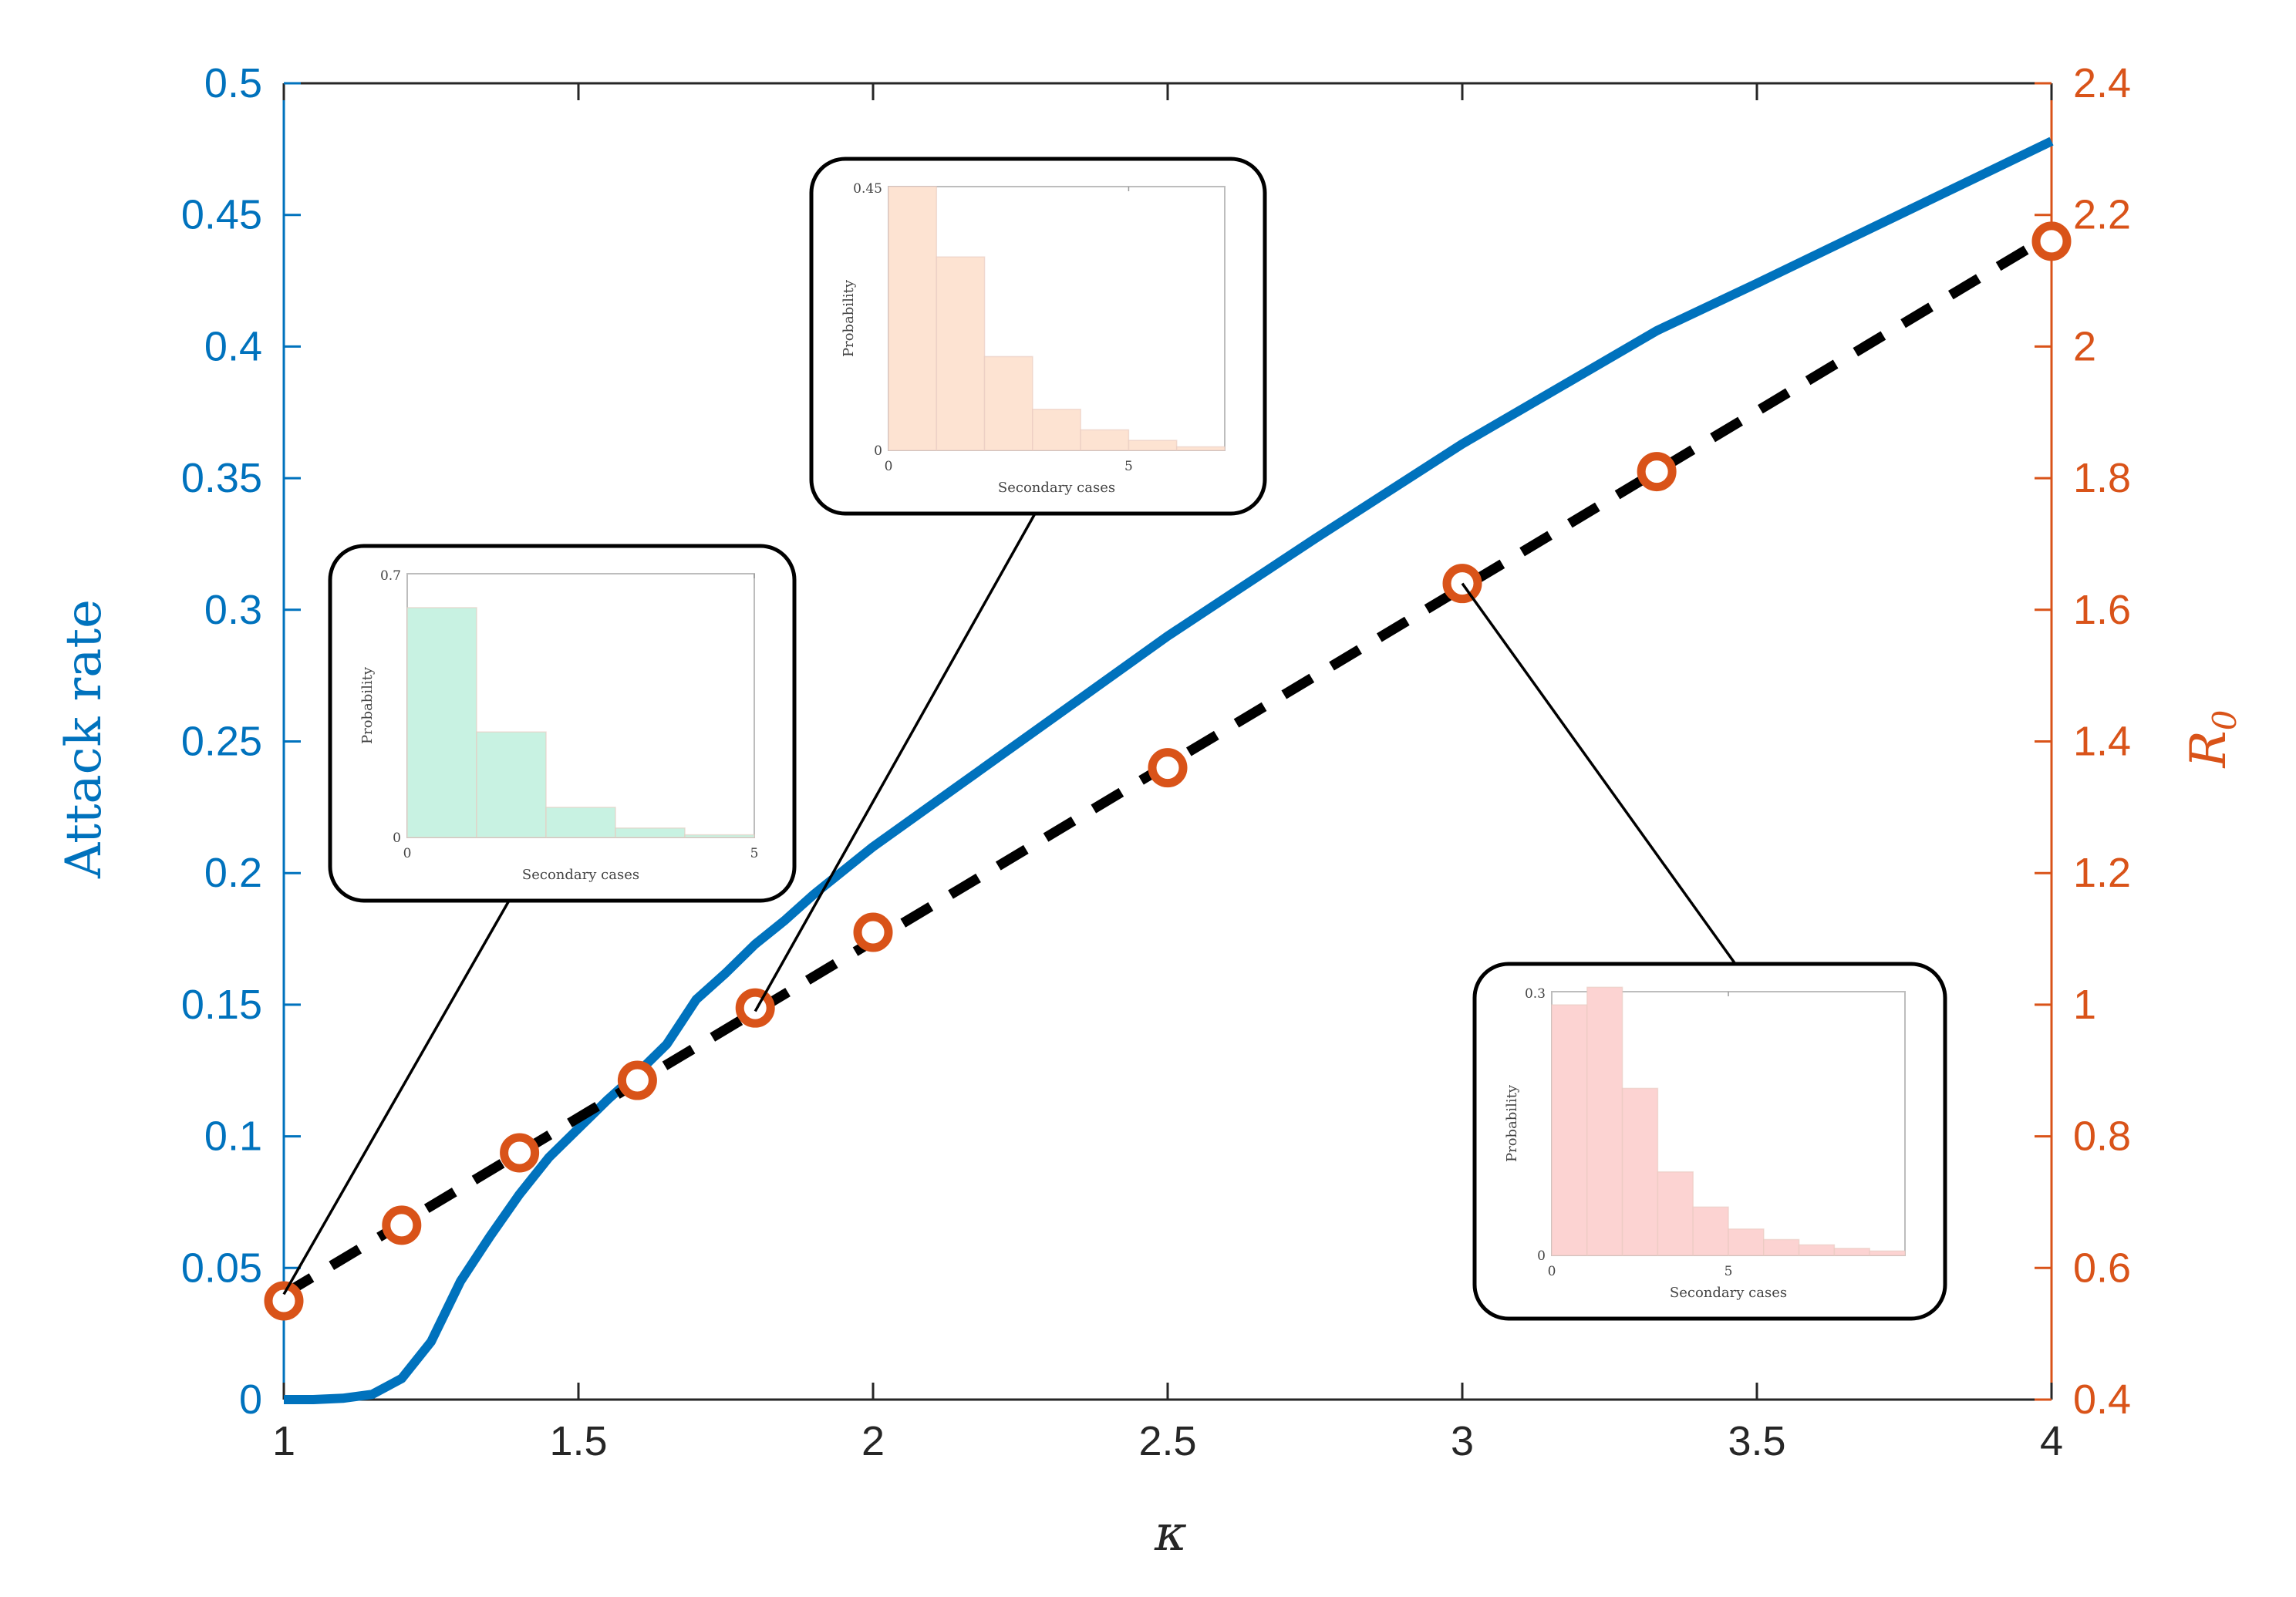 This screenshot has height=1597, width=2296. Describe the element at coordinates (84, 739) in the screenshot. I see `left-y-axis-label: Attack rate` at that location.